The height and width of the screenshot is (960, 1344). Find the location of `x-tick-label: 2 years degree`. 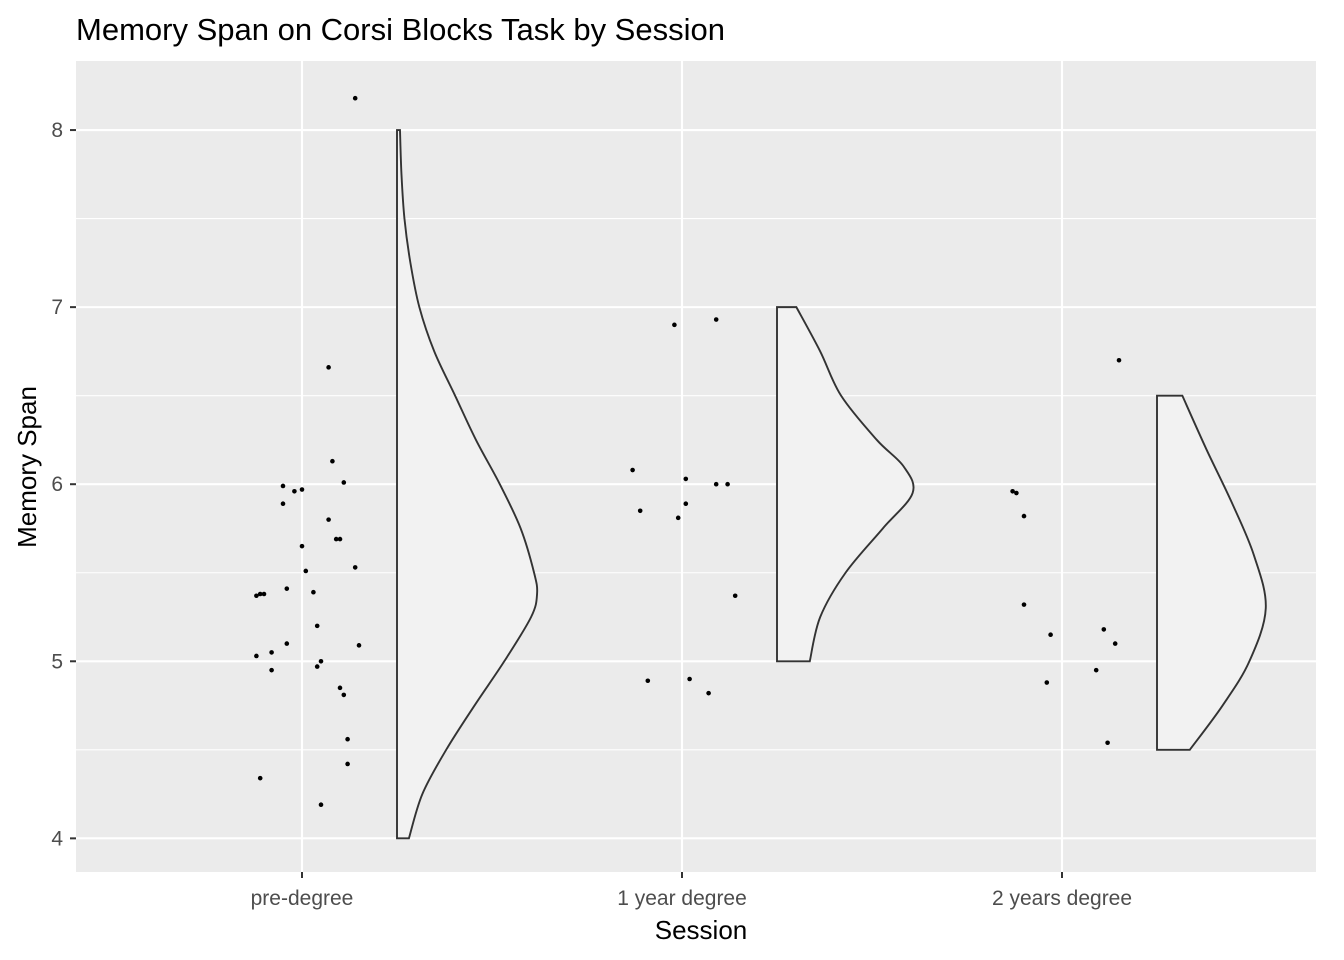

x-tick-label: 2 years degree is located at coordinates (1062, 898).